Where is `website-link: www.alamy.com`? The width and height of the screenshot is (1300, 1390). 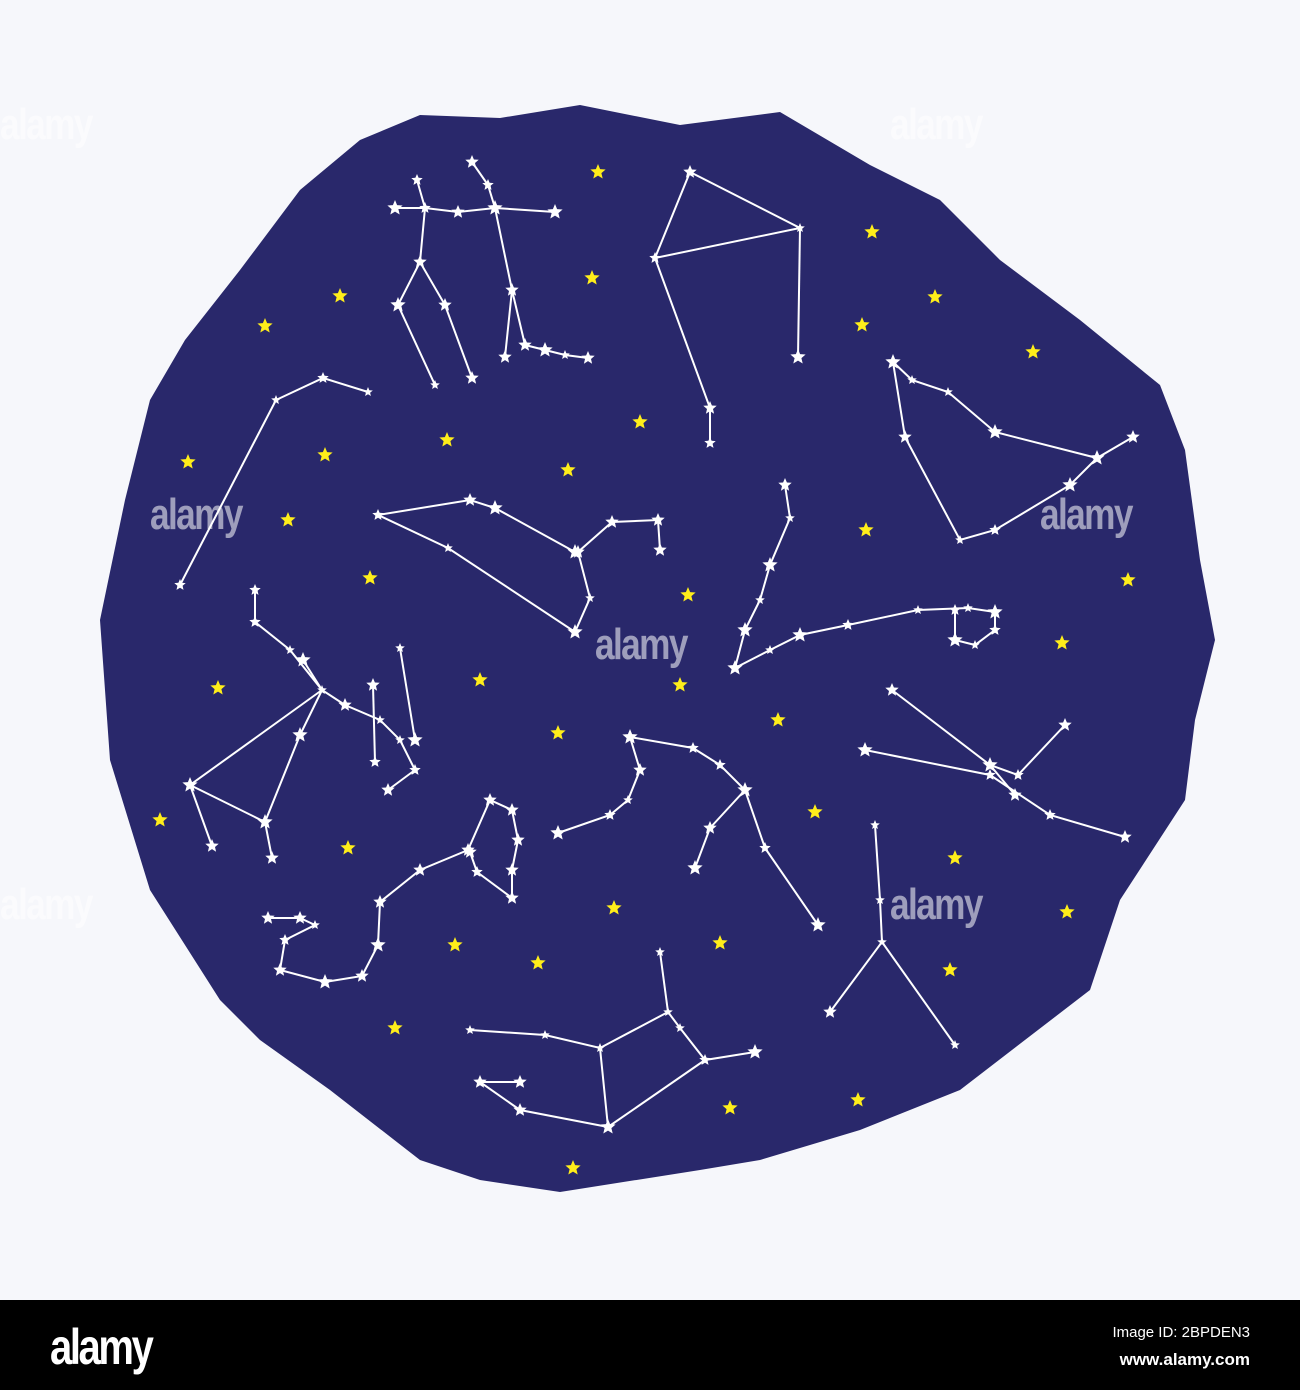
website-link: www.alamy.com is located at coordinates (1184, 1359).